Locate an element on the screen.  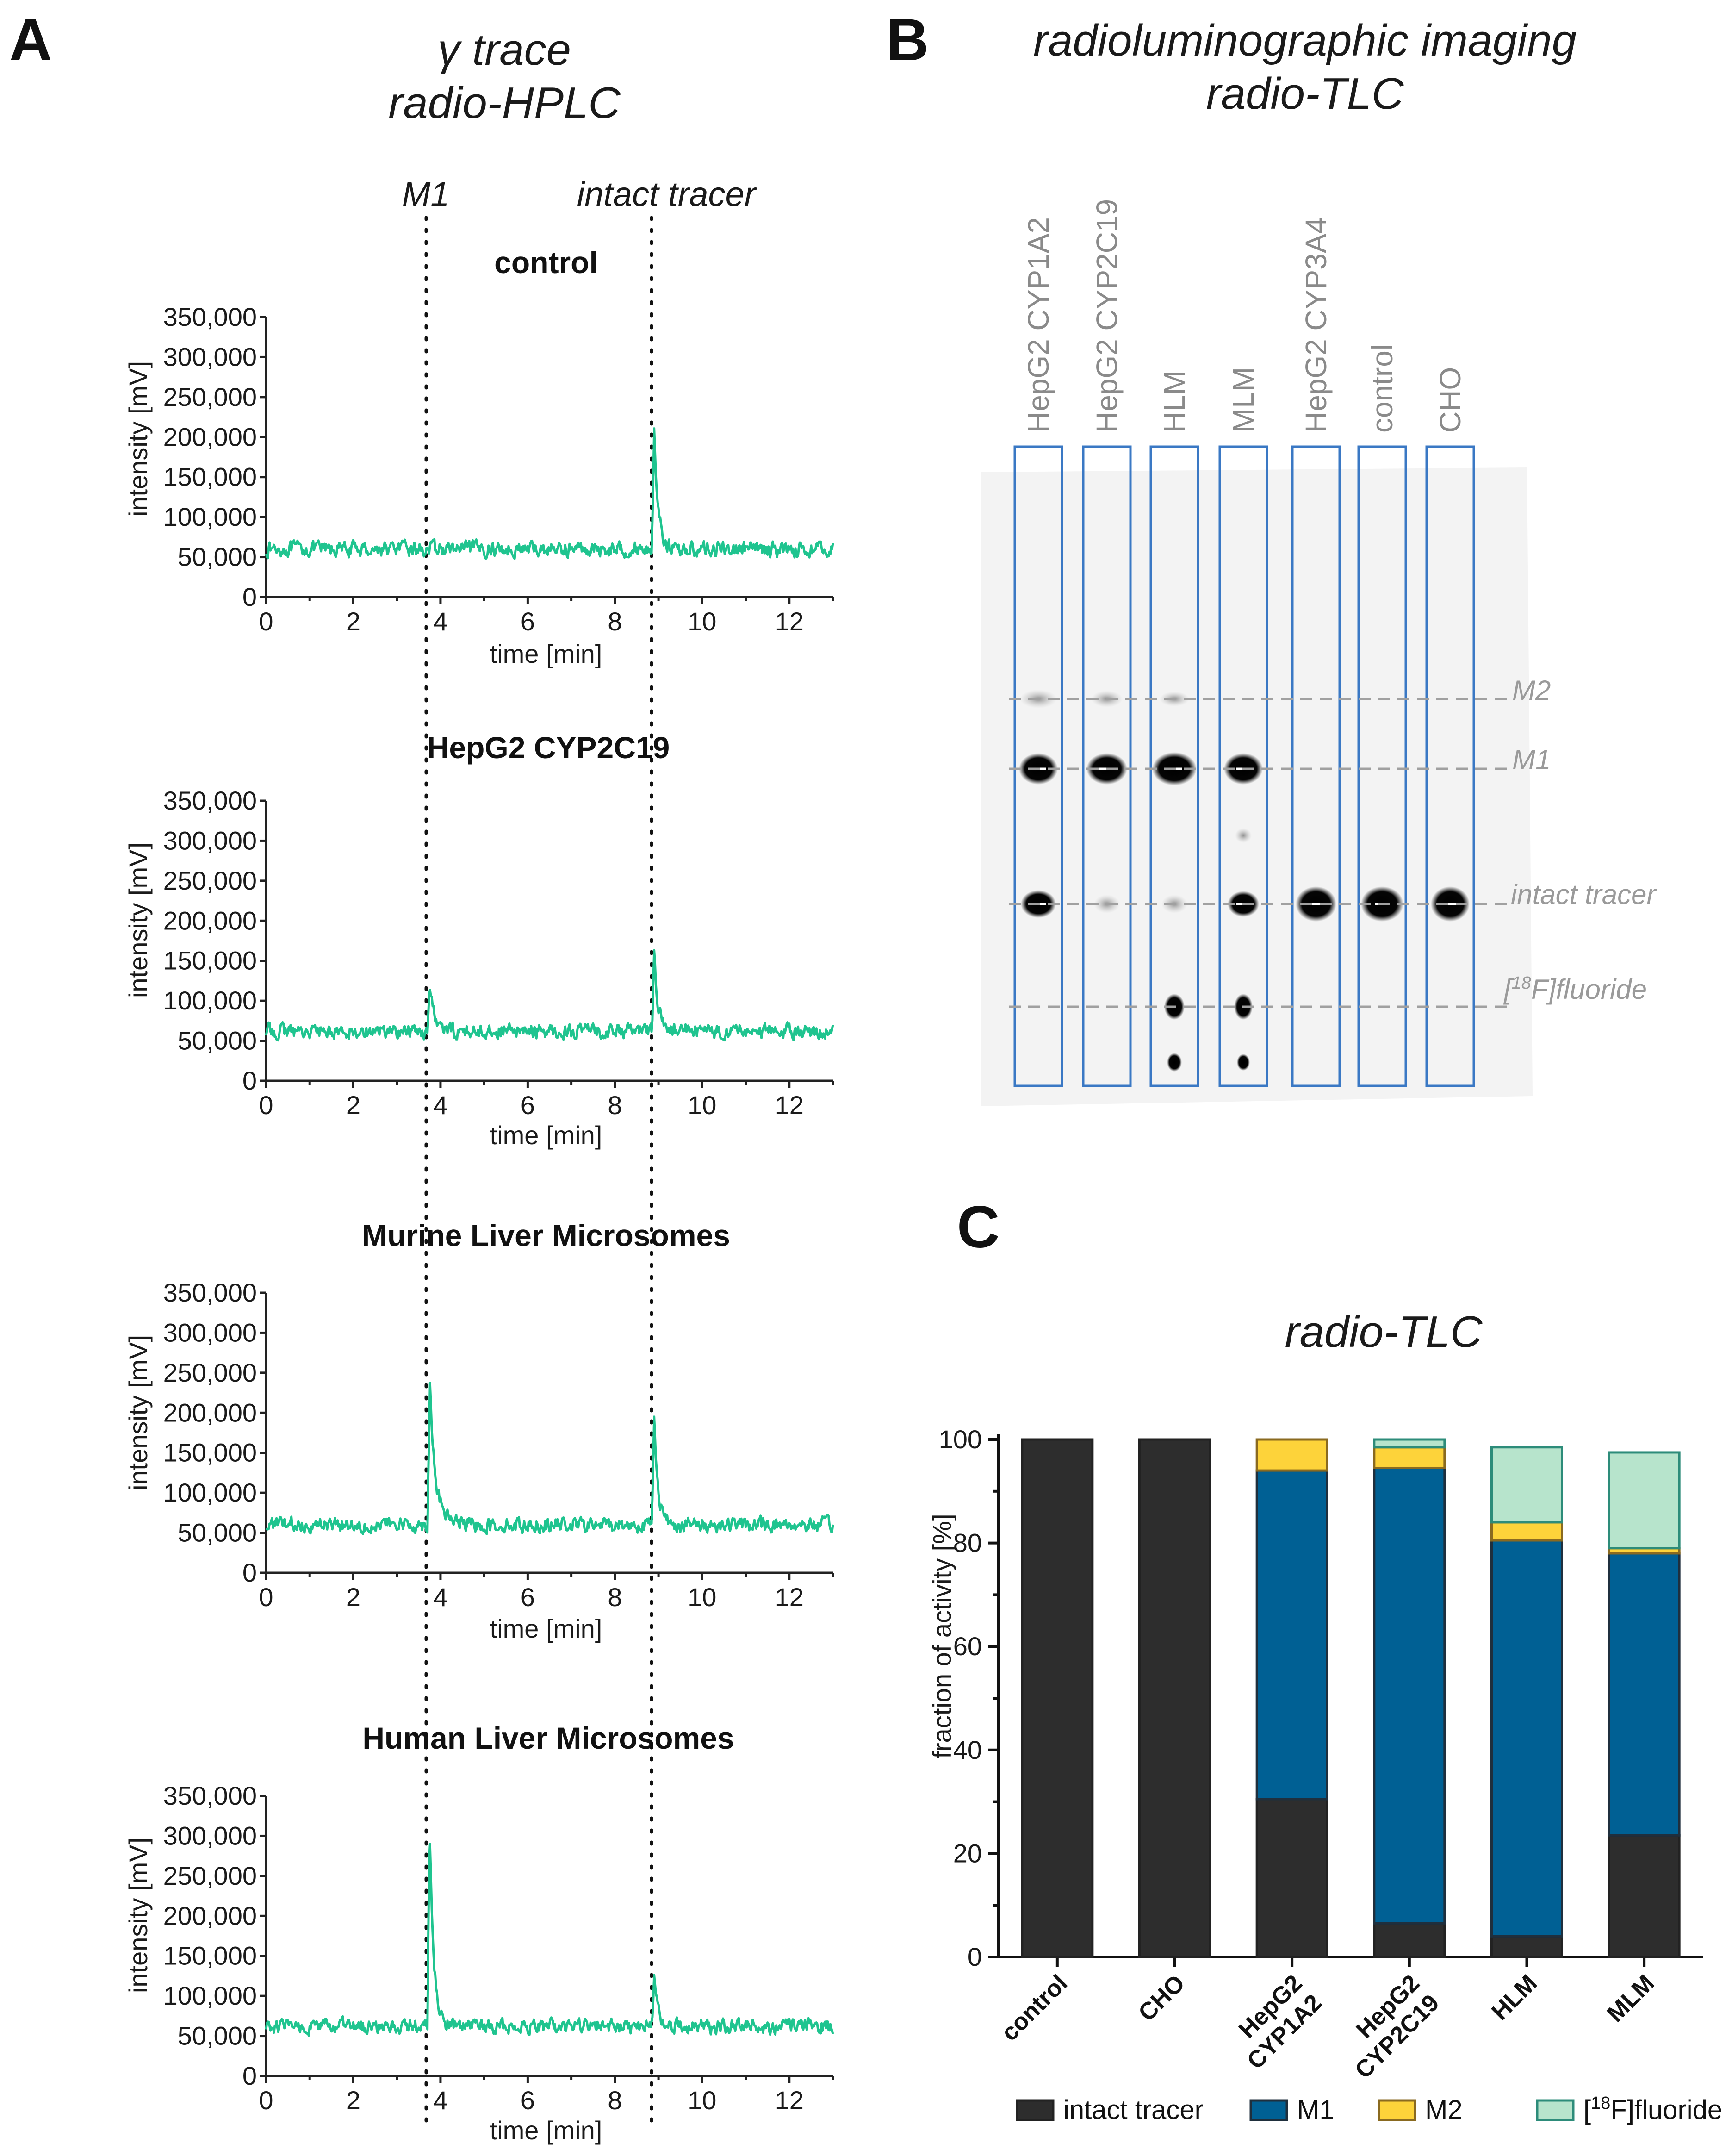
bar-category-label: CHO is located at coordinates (1161, 1997).